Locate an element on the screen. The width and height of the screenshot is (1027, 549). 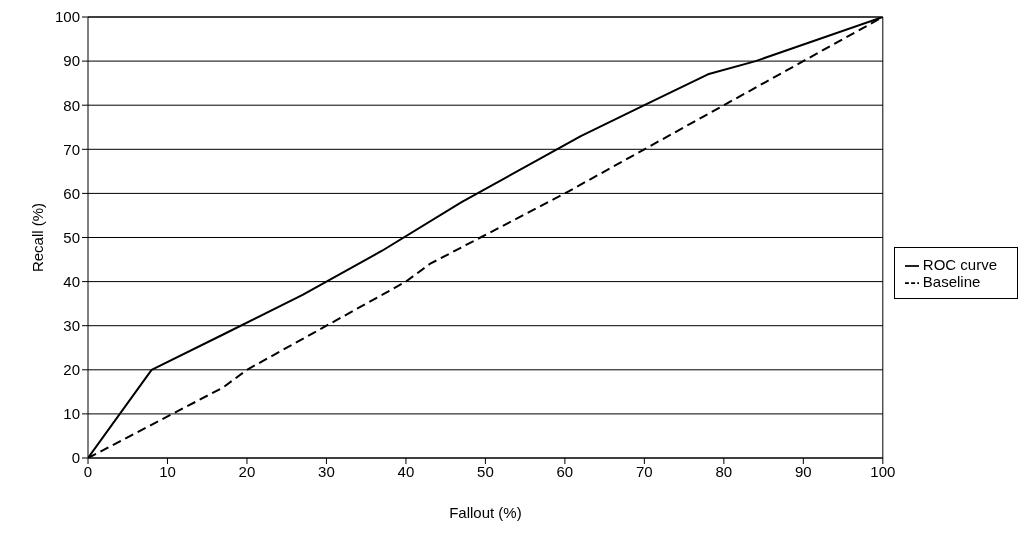
x-tick-label: 20 is located at coordinates (247, 471).